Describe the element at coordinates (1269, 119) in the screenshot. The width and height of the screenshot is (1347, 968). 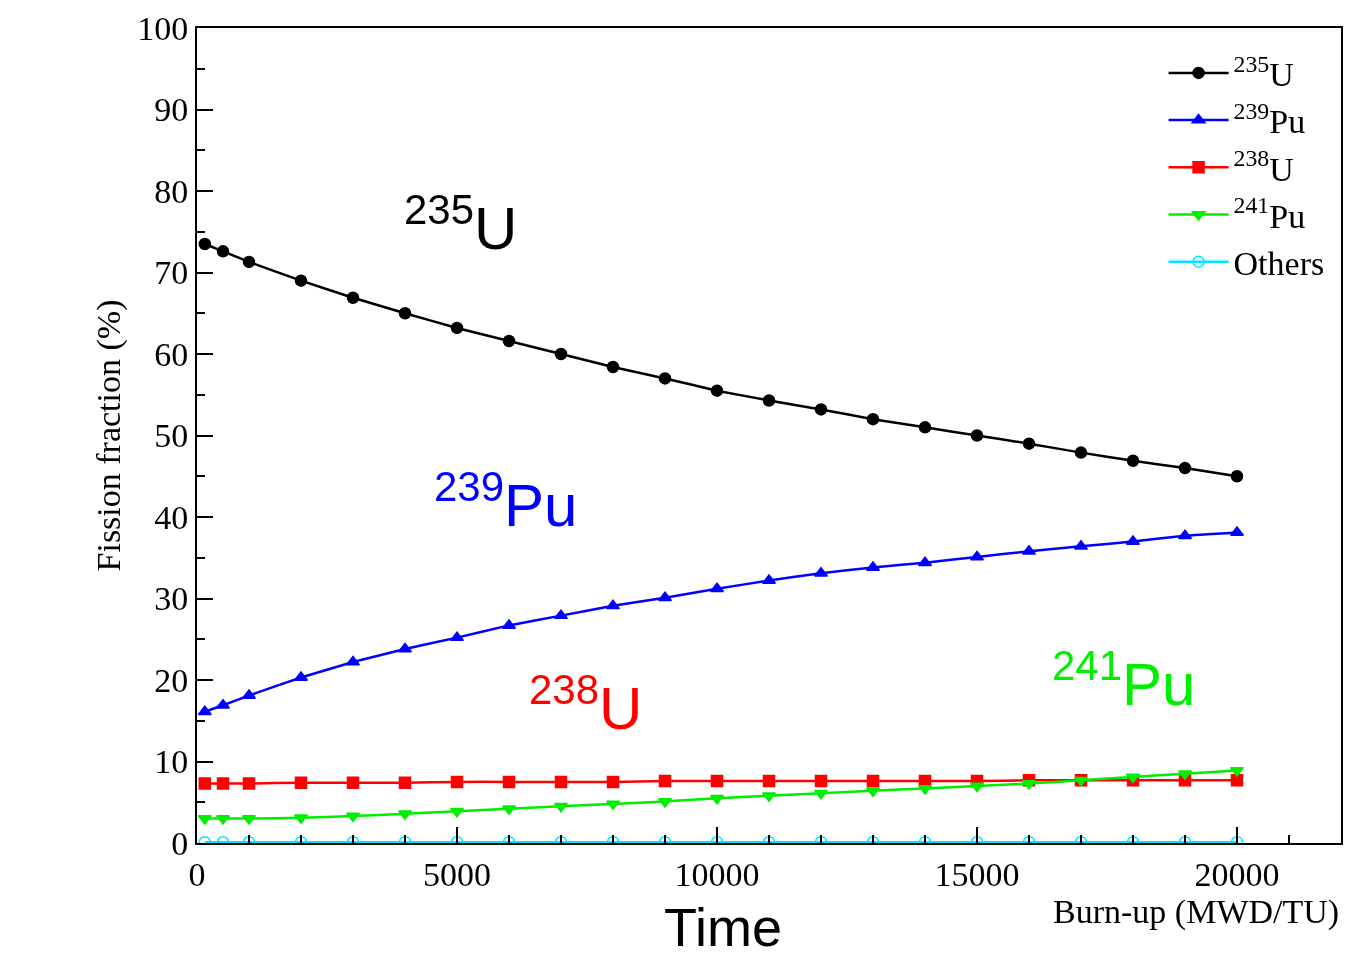
I see `legend-label: $^{239}$Pu` at that location.